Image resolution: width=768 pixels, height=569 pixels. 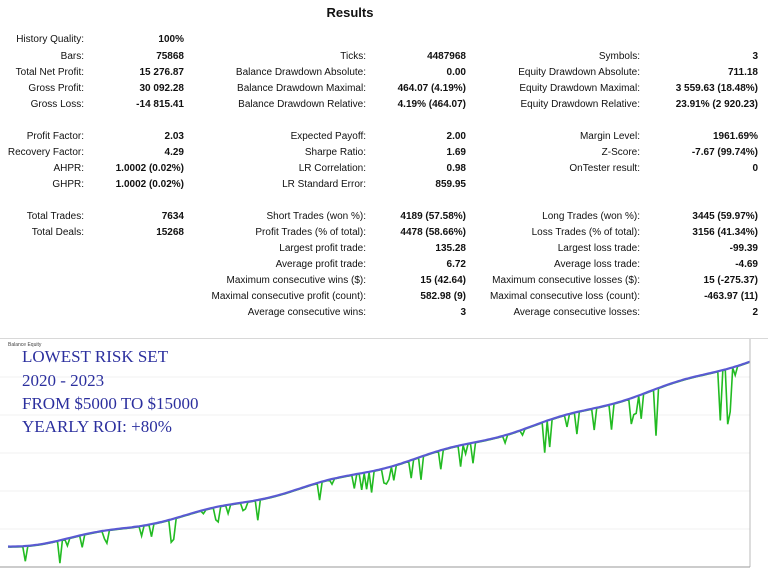 What do you see at coordinates (743, 248) in the screenshot?
I see `stat-value: -99.39` at bounding box center [743, 248].